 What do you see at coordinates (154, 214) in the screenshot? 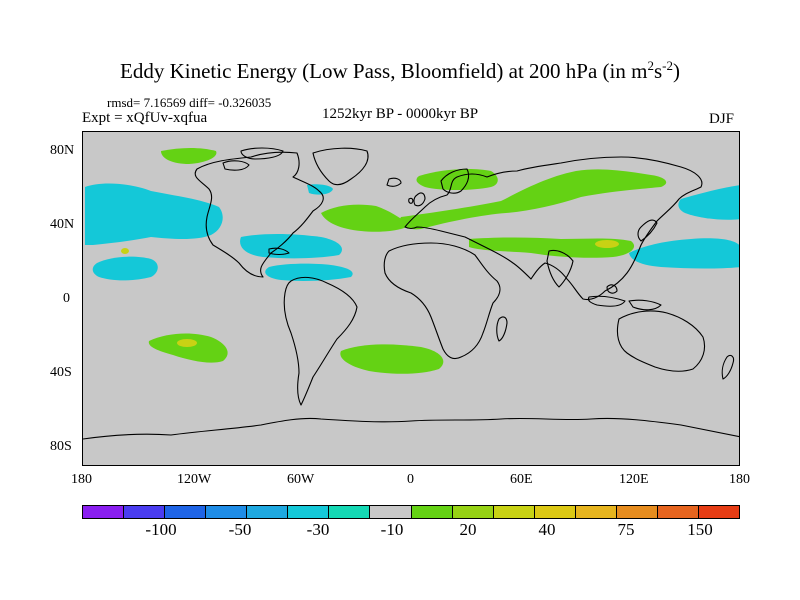
I see `contour-cyan-pacific-north` at bounding box center [154, 214].